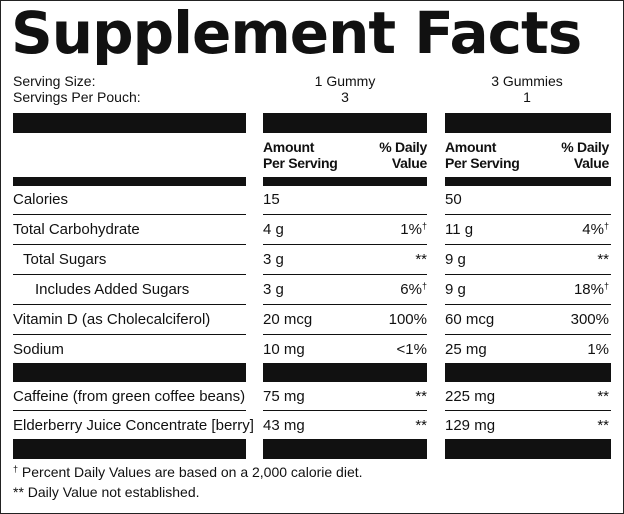  Describe the element at coordinates (470, 425) in the screenshot. I see `col2-amount: 129 mg` at that location.